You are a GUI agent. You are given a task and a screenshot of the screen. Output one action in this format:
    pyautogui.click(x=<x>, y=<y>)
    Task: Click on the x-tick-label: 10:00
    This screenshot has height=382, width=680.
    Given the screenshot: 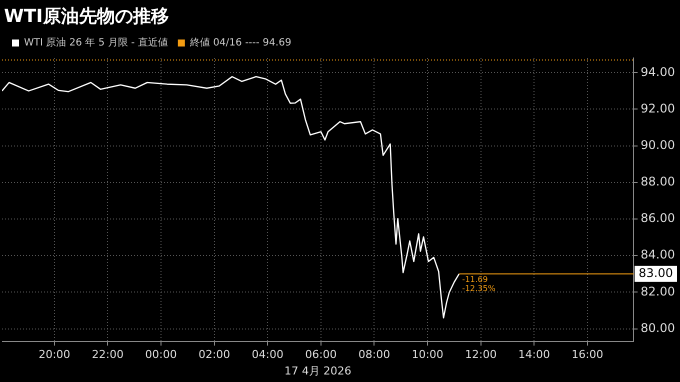 What is the action you would take?
    pyautogui.click(x=428, y=355)
    